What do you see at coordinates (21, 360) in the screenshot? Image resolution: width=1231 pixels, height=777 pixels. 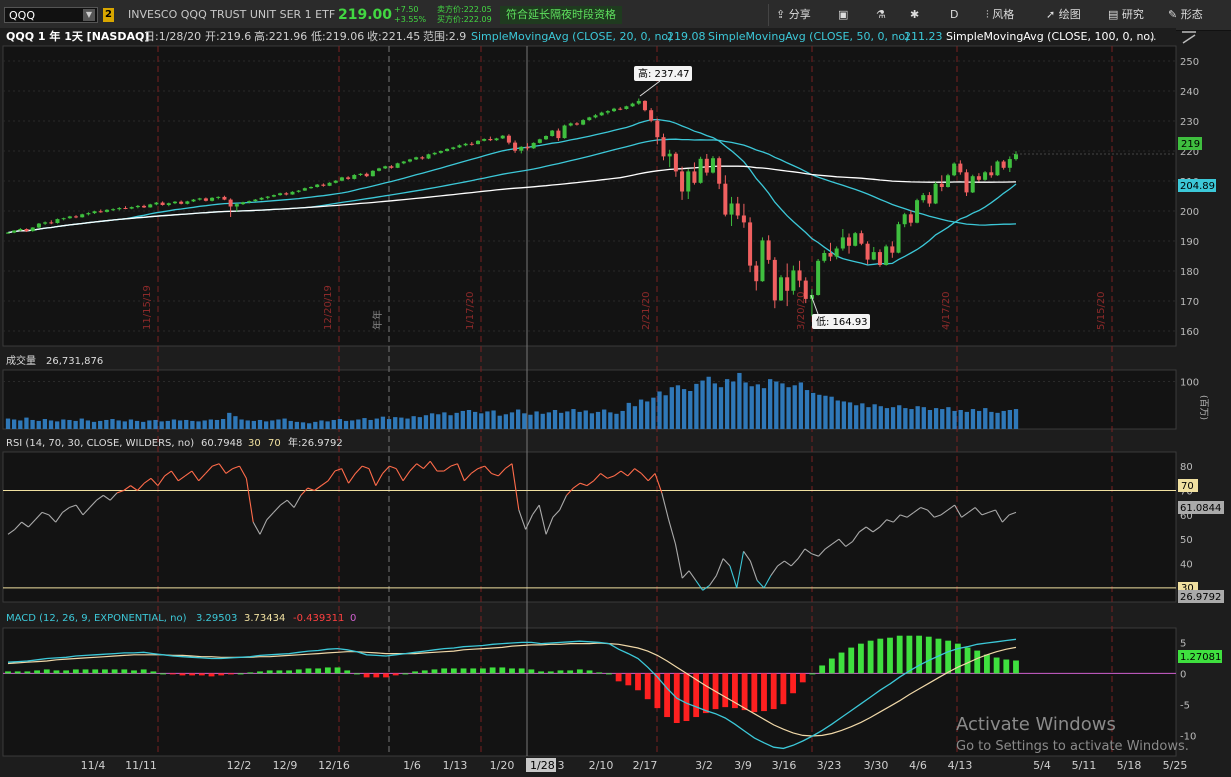 I see `volume-label: 成交量` at bounding box center [21, 360].